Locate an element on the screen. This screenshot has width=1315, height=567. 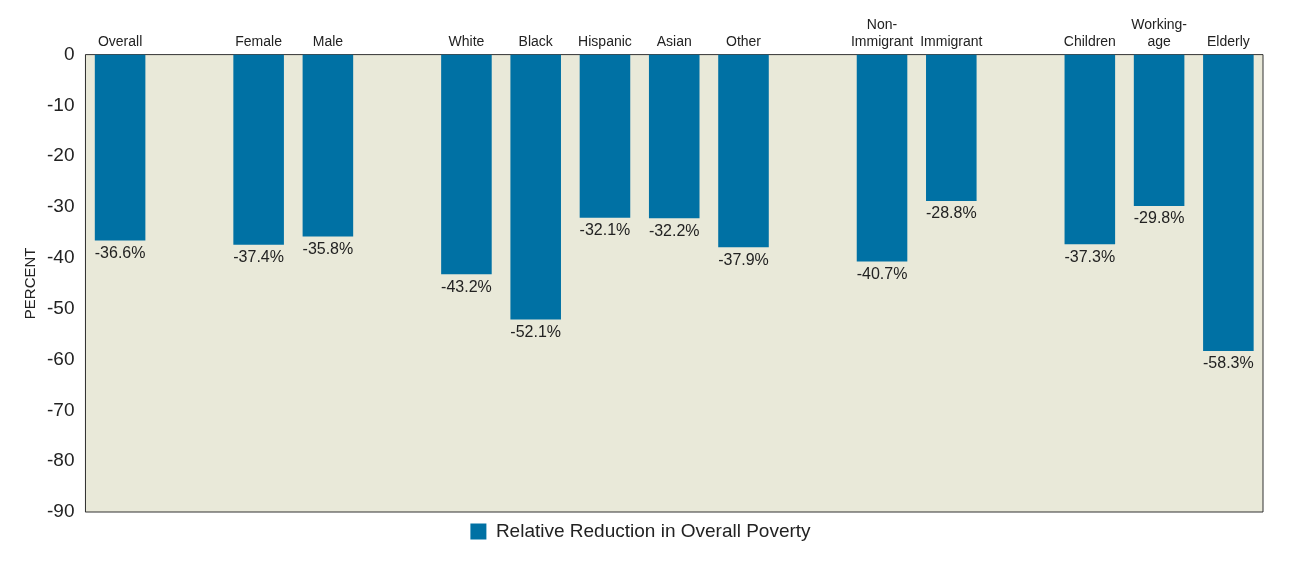
y-tick-label: -10 is located at coordinates (60, 104).